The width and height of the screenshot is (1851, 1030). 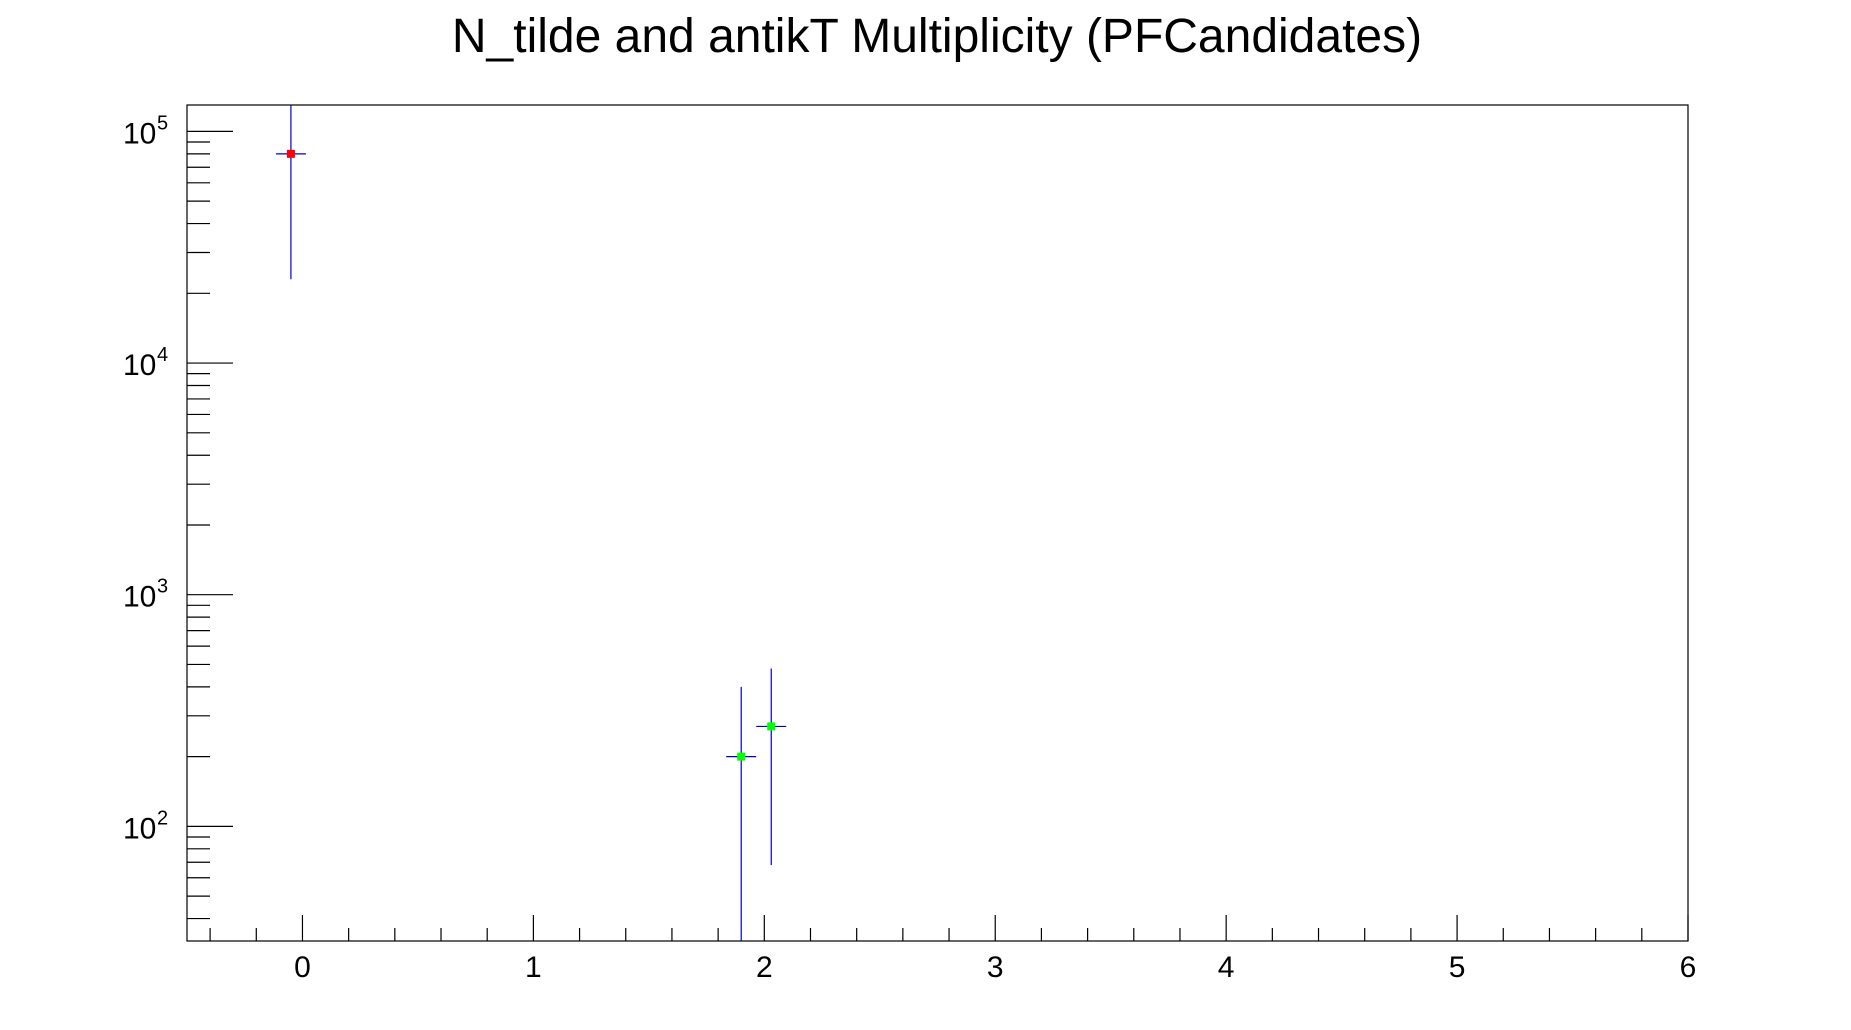 I want to click on y-tick-exponent: 5, so click(x=162, y=123).